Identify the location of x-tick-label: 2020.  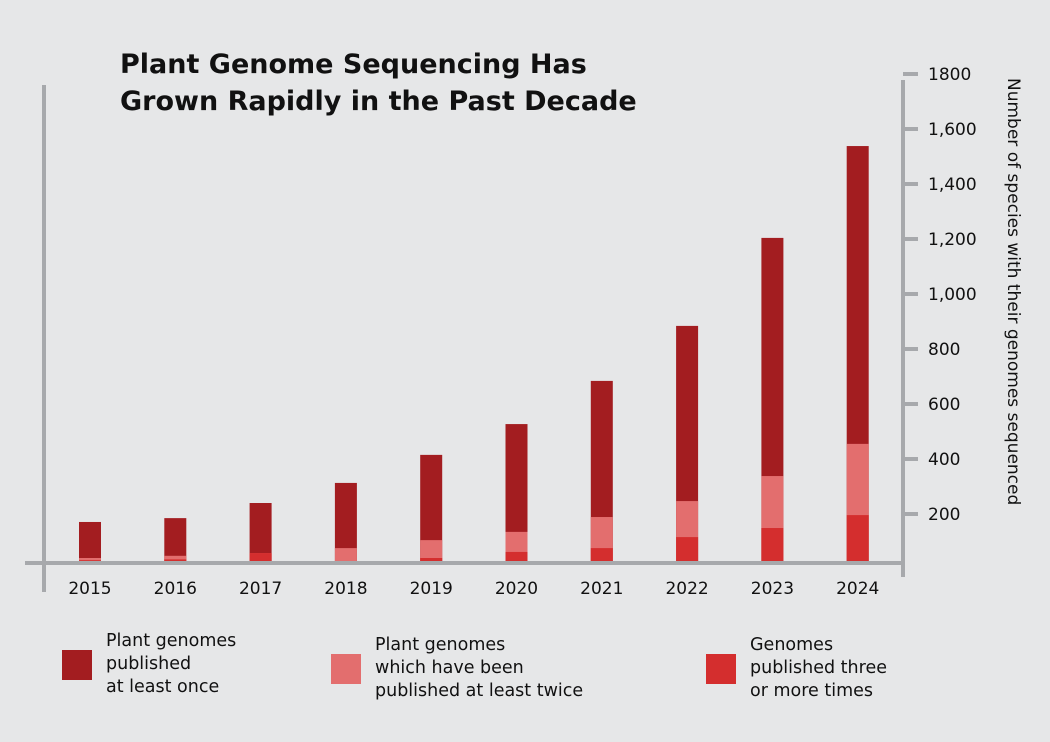
(516, 589).